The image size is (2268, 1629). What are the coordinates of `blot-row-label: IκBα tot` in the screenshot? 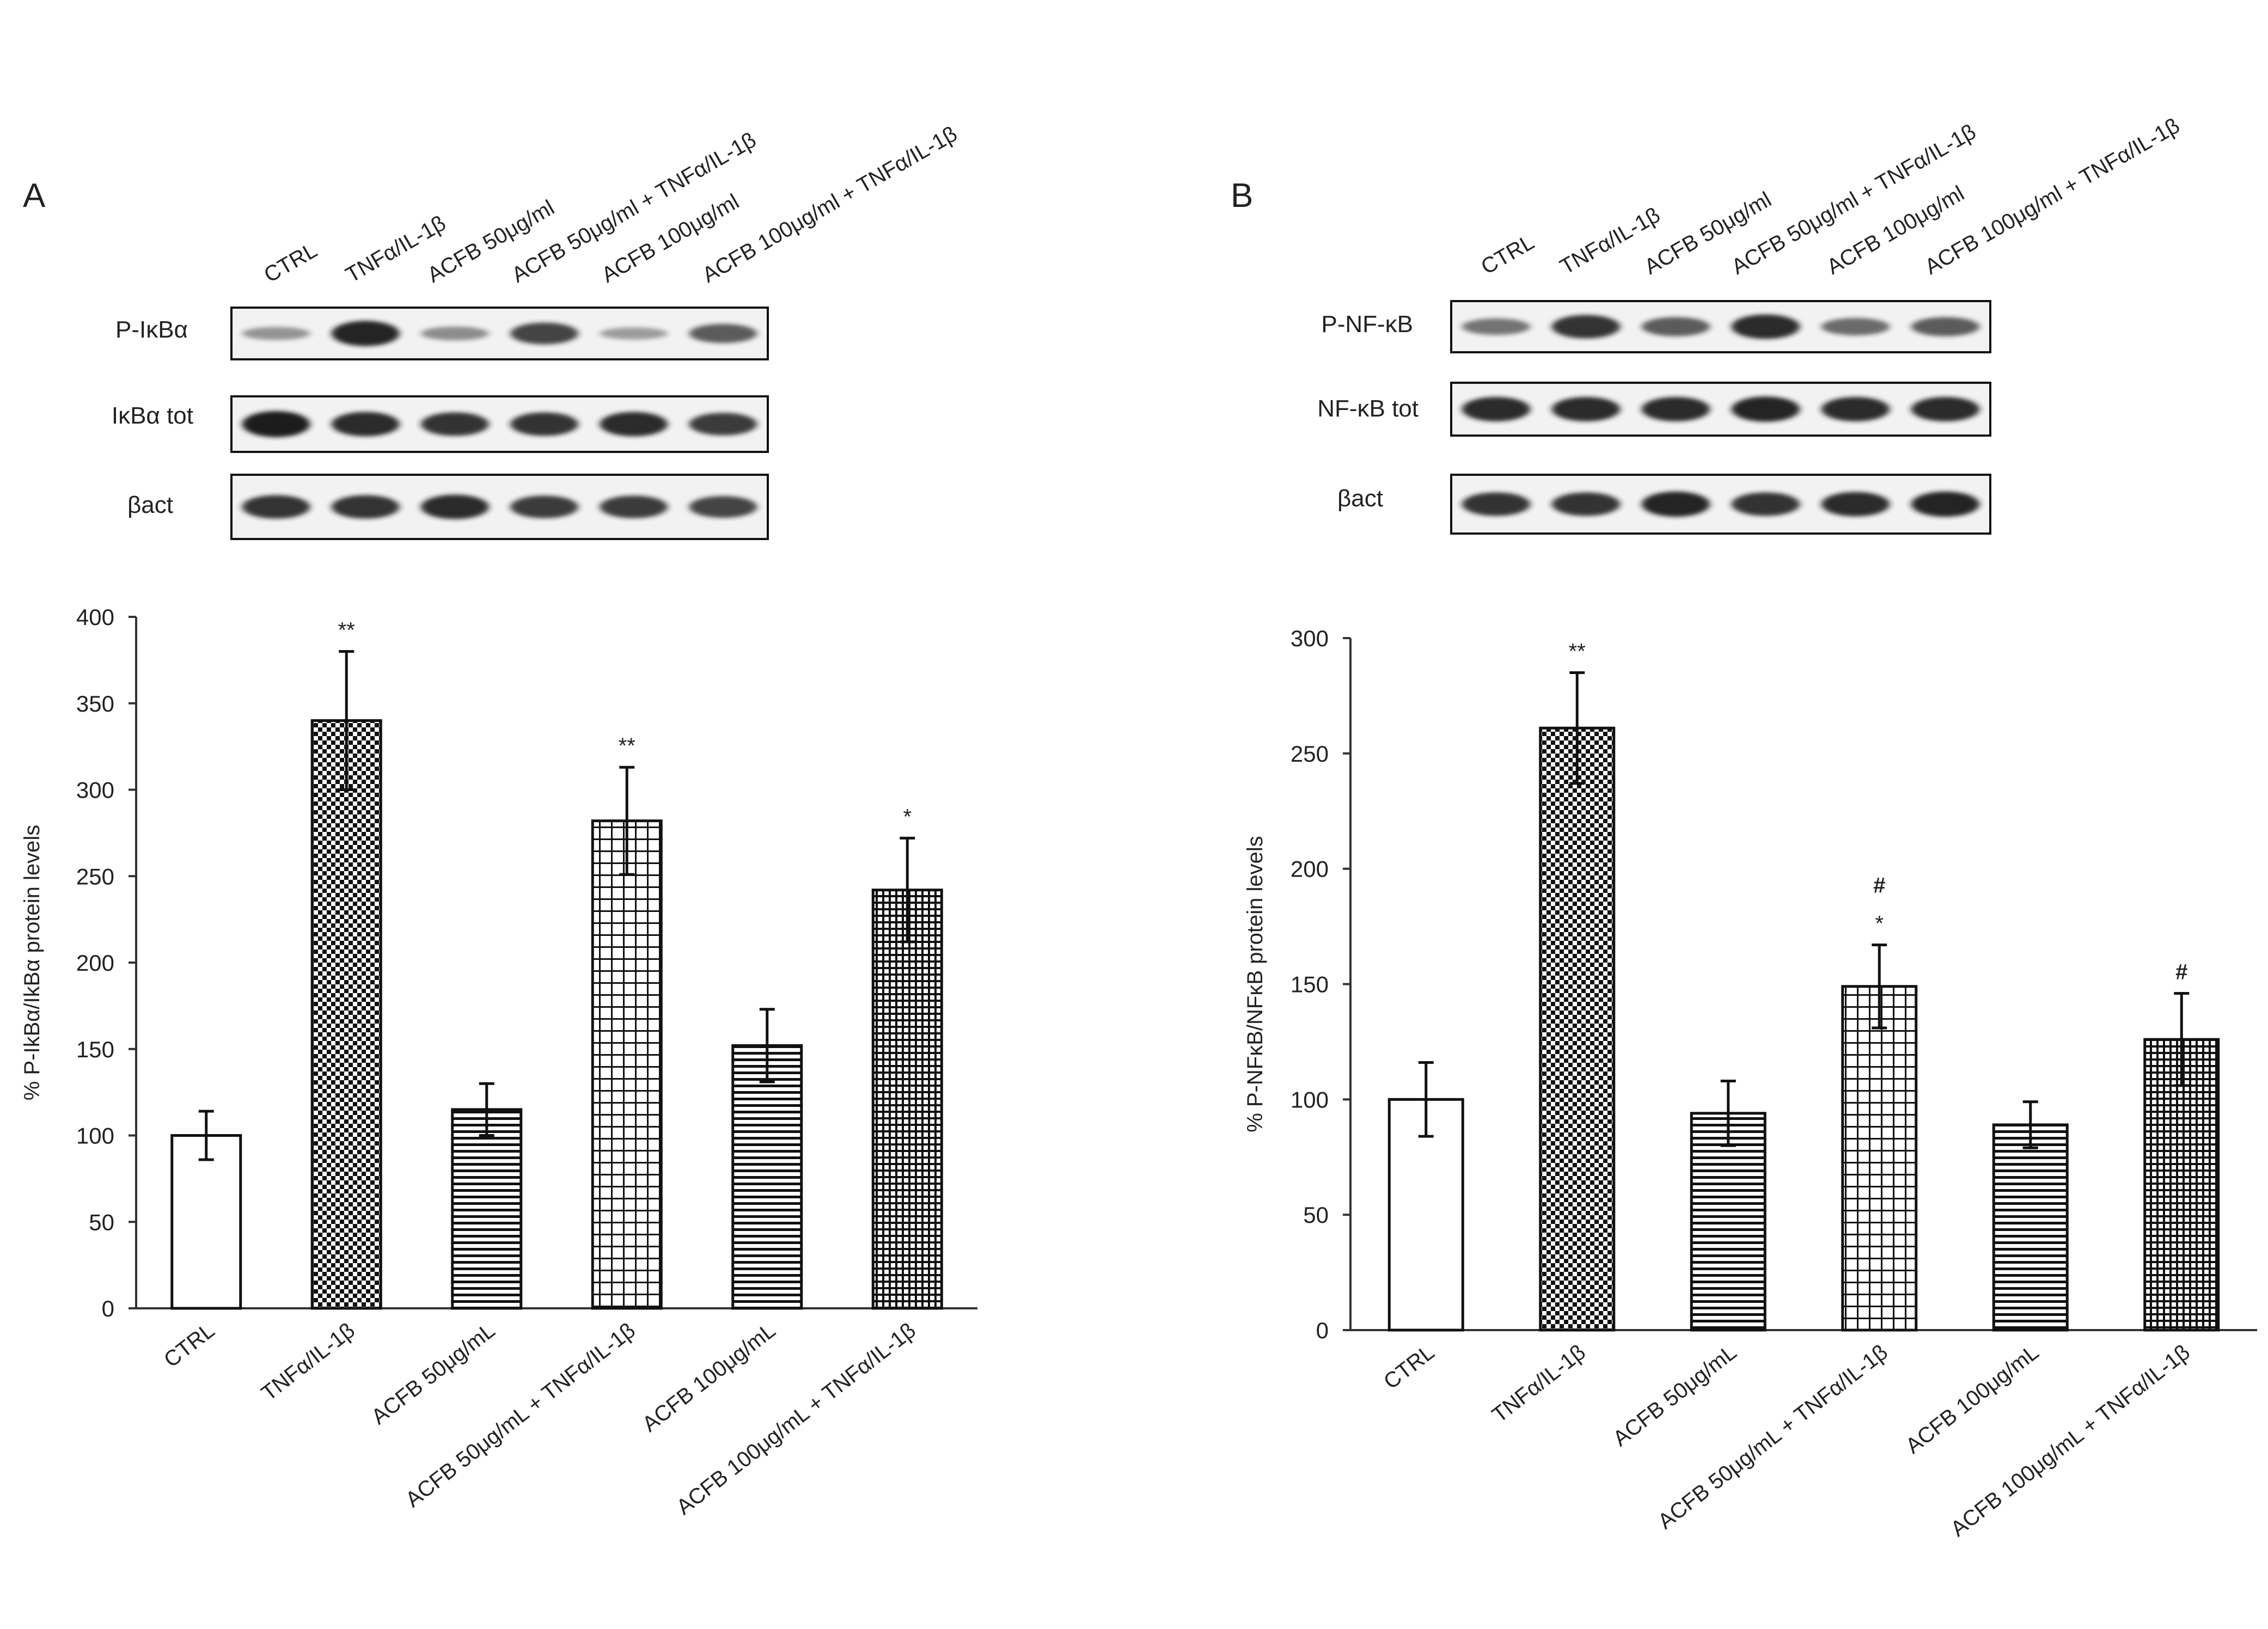 It's located at (152, 415).